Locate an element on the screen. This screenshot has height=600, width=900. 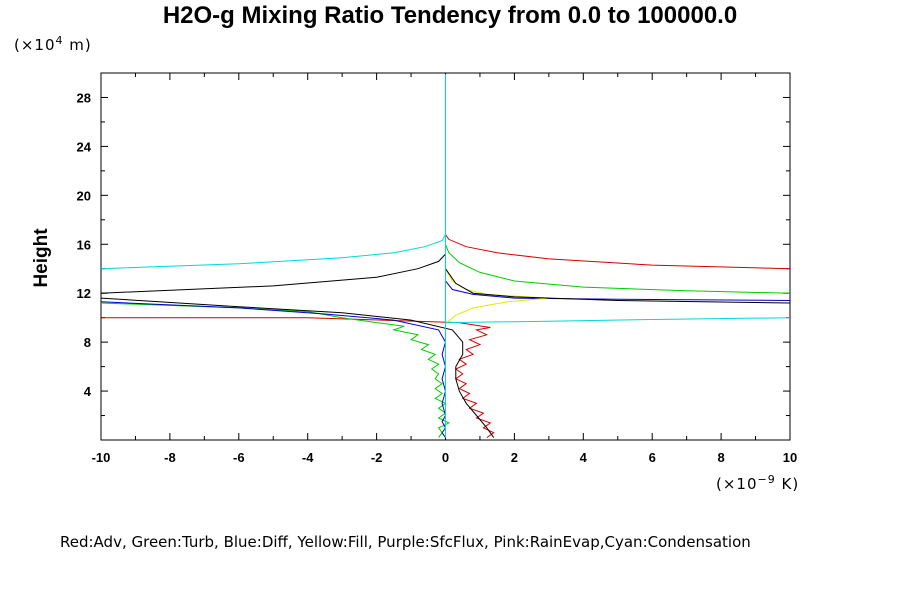
x-tick-label: -6 is located at coordinates (239, 457).